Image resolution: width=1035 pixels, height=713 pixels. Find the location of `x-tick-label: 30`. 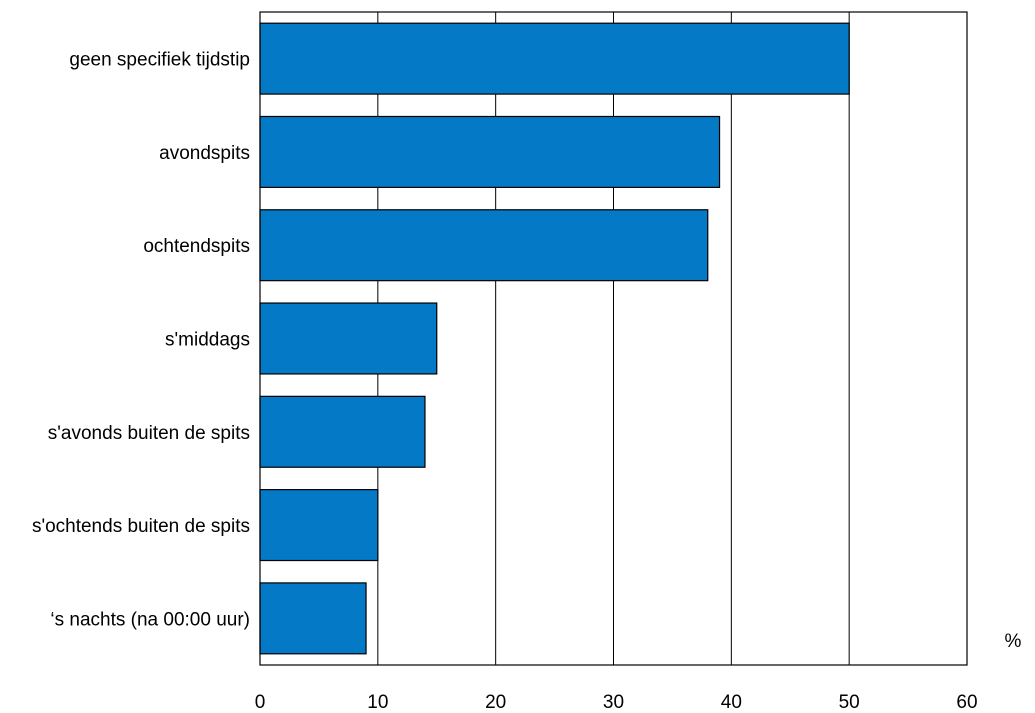

x-tick-label: 30 is located at coordinates (613, 702).